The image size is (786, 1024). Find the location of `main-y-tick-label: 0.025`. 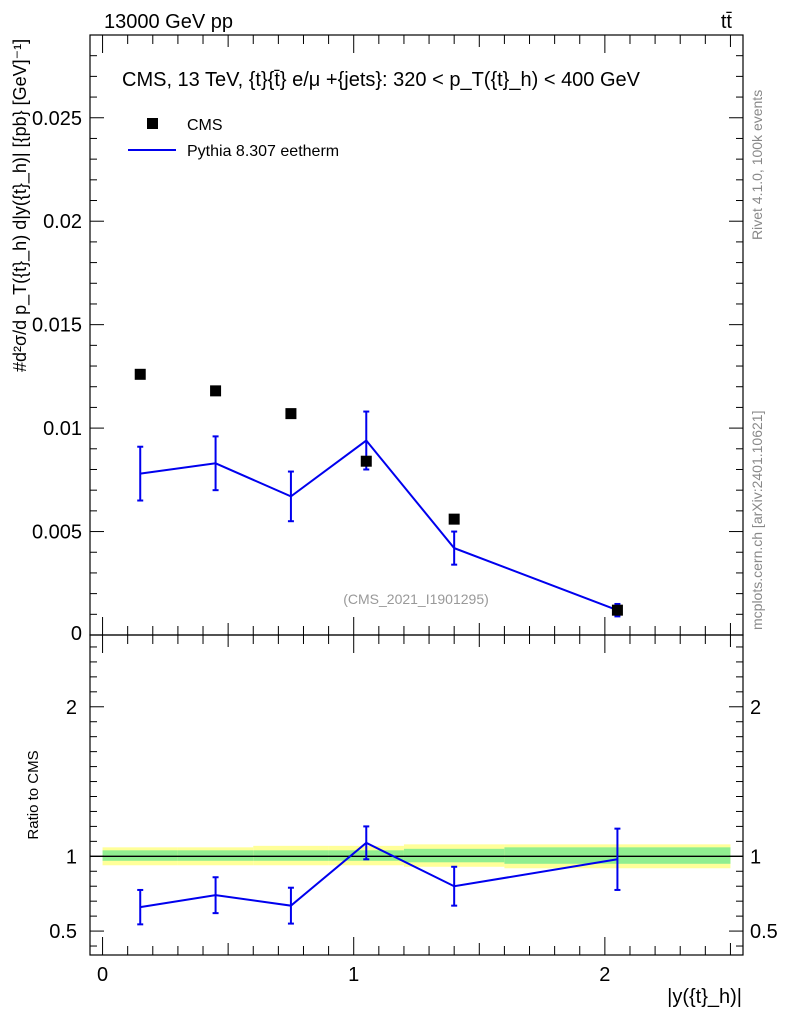

main-y-tick-label: 0.025 is located at coordinates (57, 119).